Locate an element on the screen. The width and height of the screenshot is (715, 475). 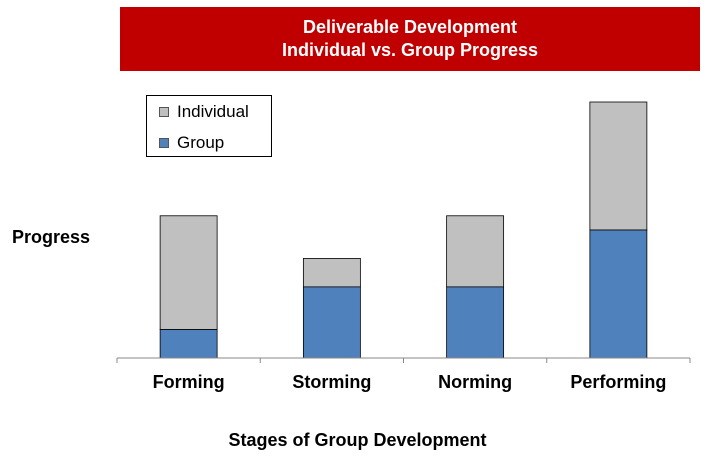
bar-individual-storming is located at coordinates (331, 273).